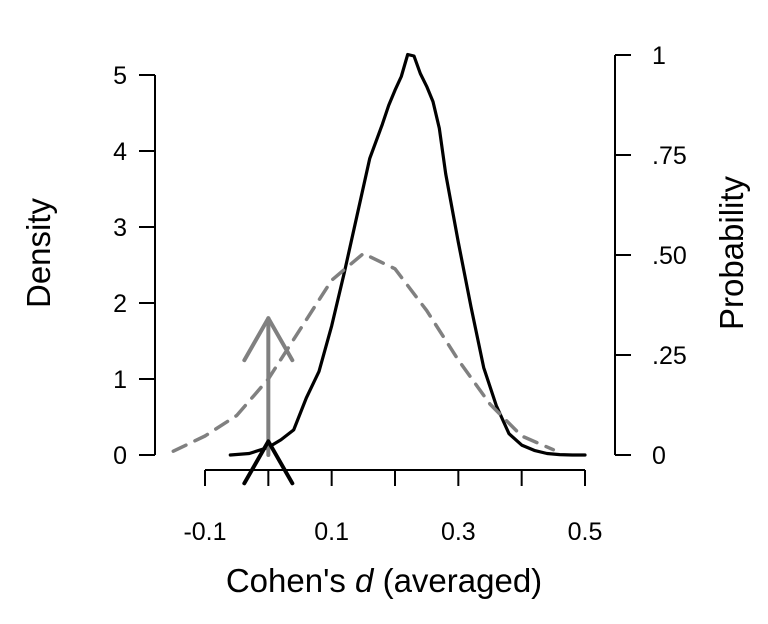 The height and width of the screenshot is (624, 768). What do you see at coordinates (365, 580) in the screenshot?
I see `x-axis-title-variable: d` at bounding box center [365, 580].